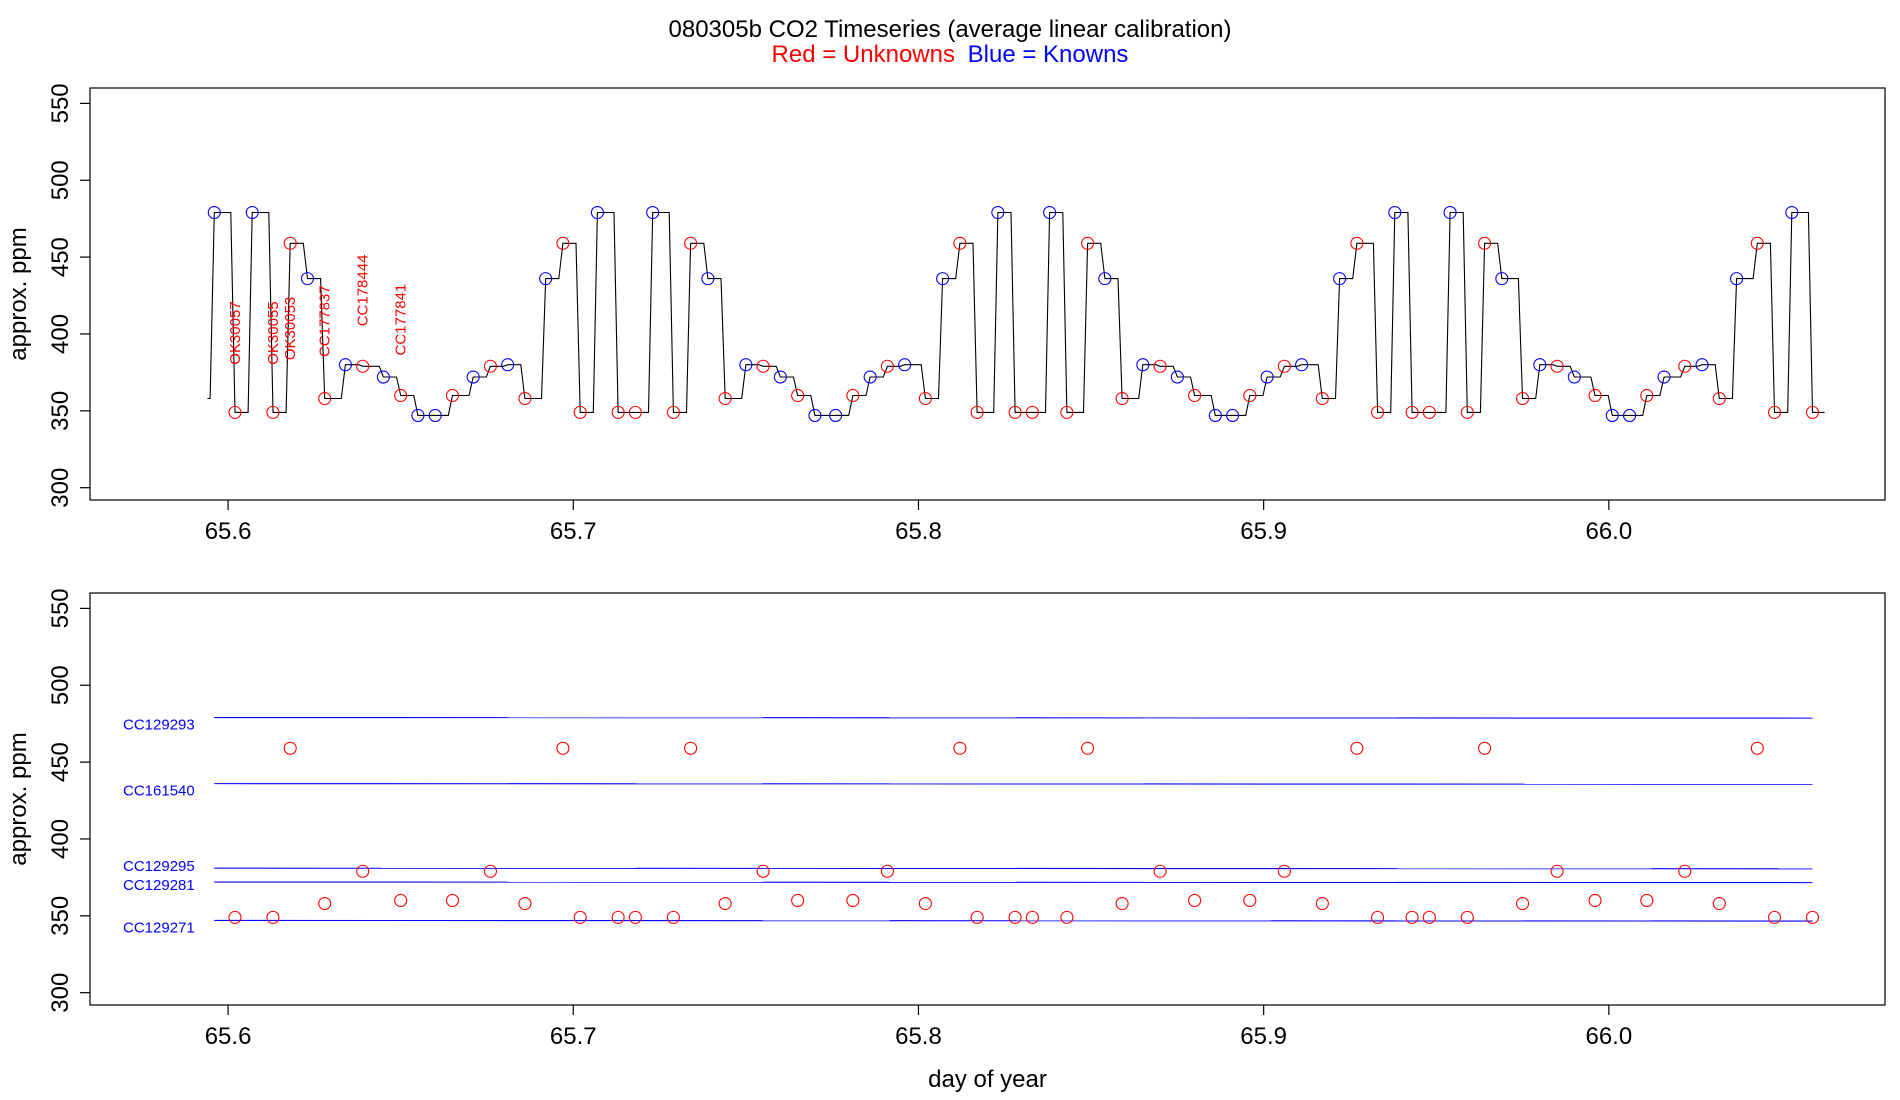 This screenshot has height=1100, width=1900. Describe the element at coordinates (273, 332) in the screenshot. I see `sample-annotation: OK30055` at that location.